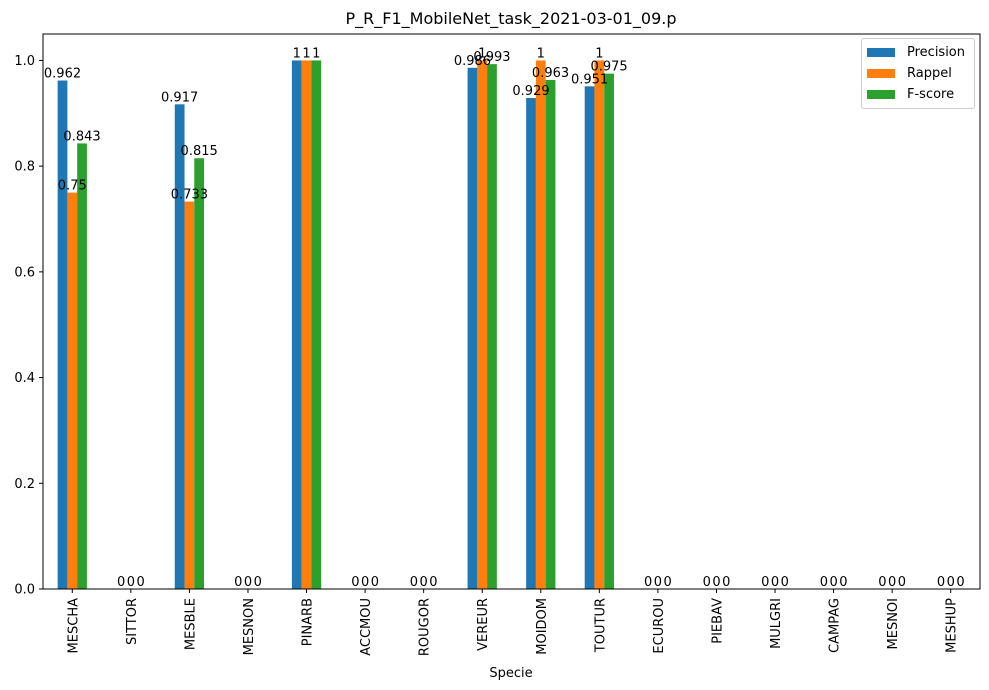 This screenshot has height=690, width=989. What do you see at coordinates (375, 582) in the screenshot?
I see `data-label-f-score-accmou: 0` at bounding box center [375, 582].